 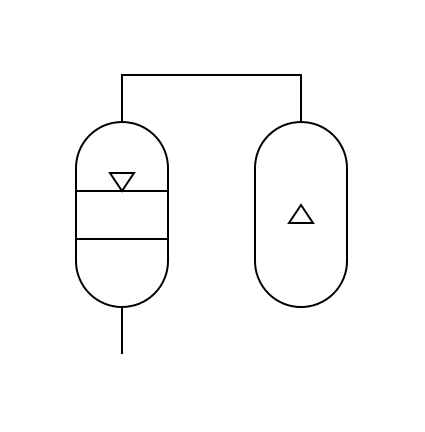 I want to click on left-vessel, so click(x=122, y=214).